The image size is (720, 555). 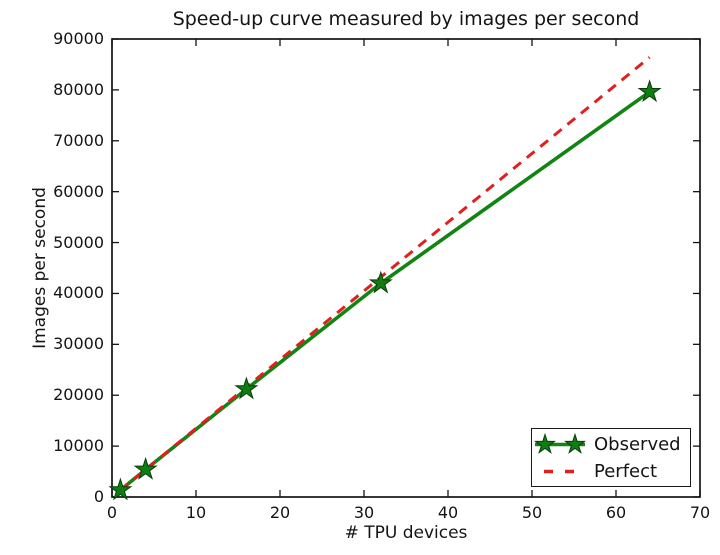 What do you see at coordinates (560, 443) in the screenshot?
I see `legend-sample-solid` at bounding box center [560, 443].